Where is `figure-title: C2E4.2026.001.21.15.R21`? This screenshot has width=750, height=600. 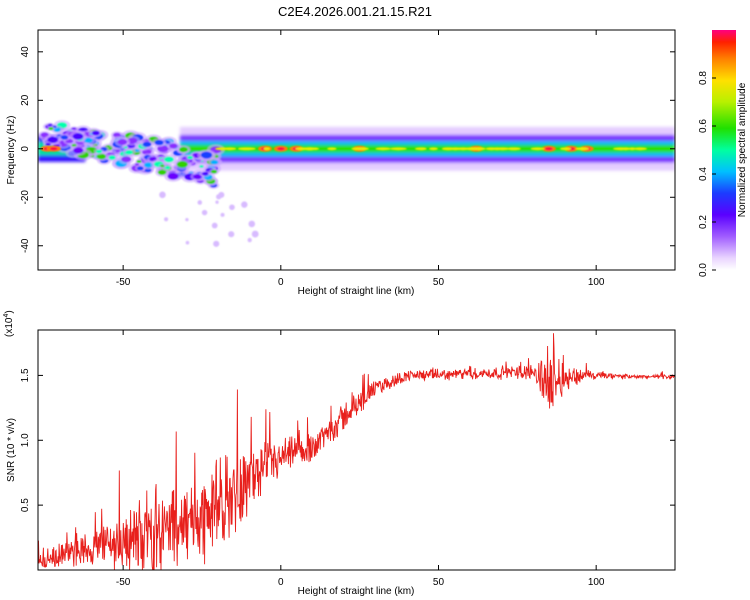 figure-title: C2E4.2026.001.21.15.R21 is located at coordinates (355, 11).